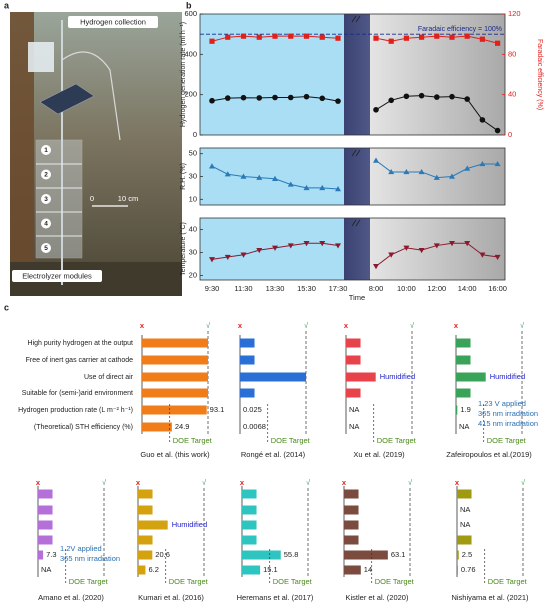 Image resolution: width=554 pixels, height=613 pixels. Describe the element at coordinates (464, 426) in the screenshot. I see `value-label: NA` at that location.